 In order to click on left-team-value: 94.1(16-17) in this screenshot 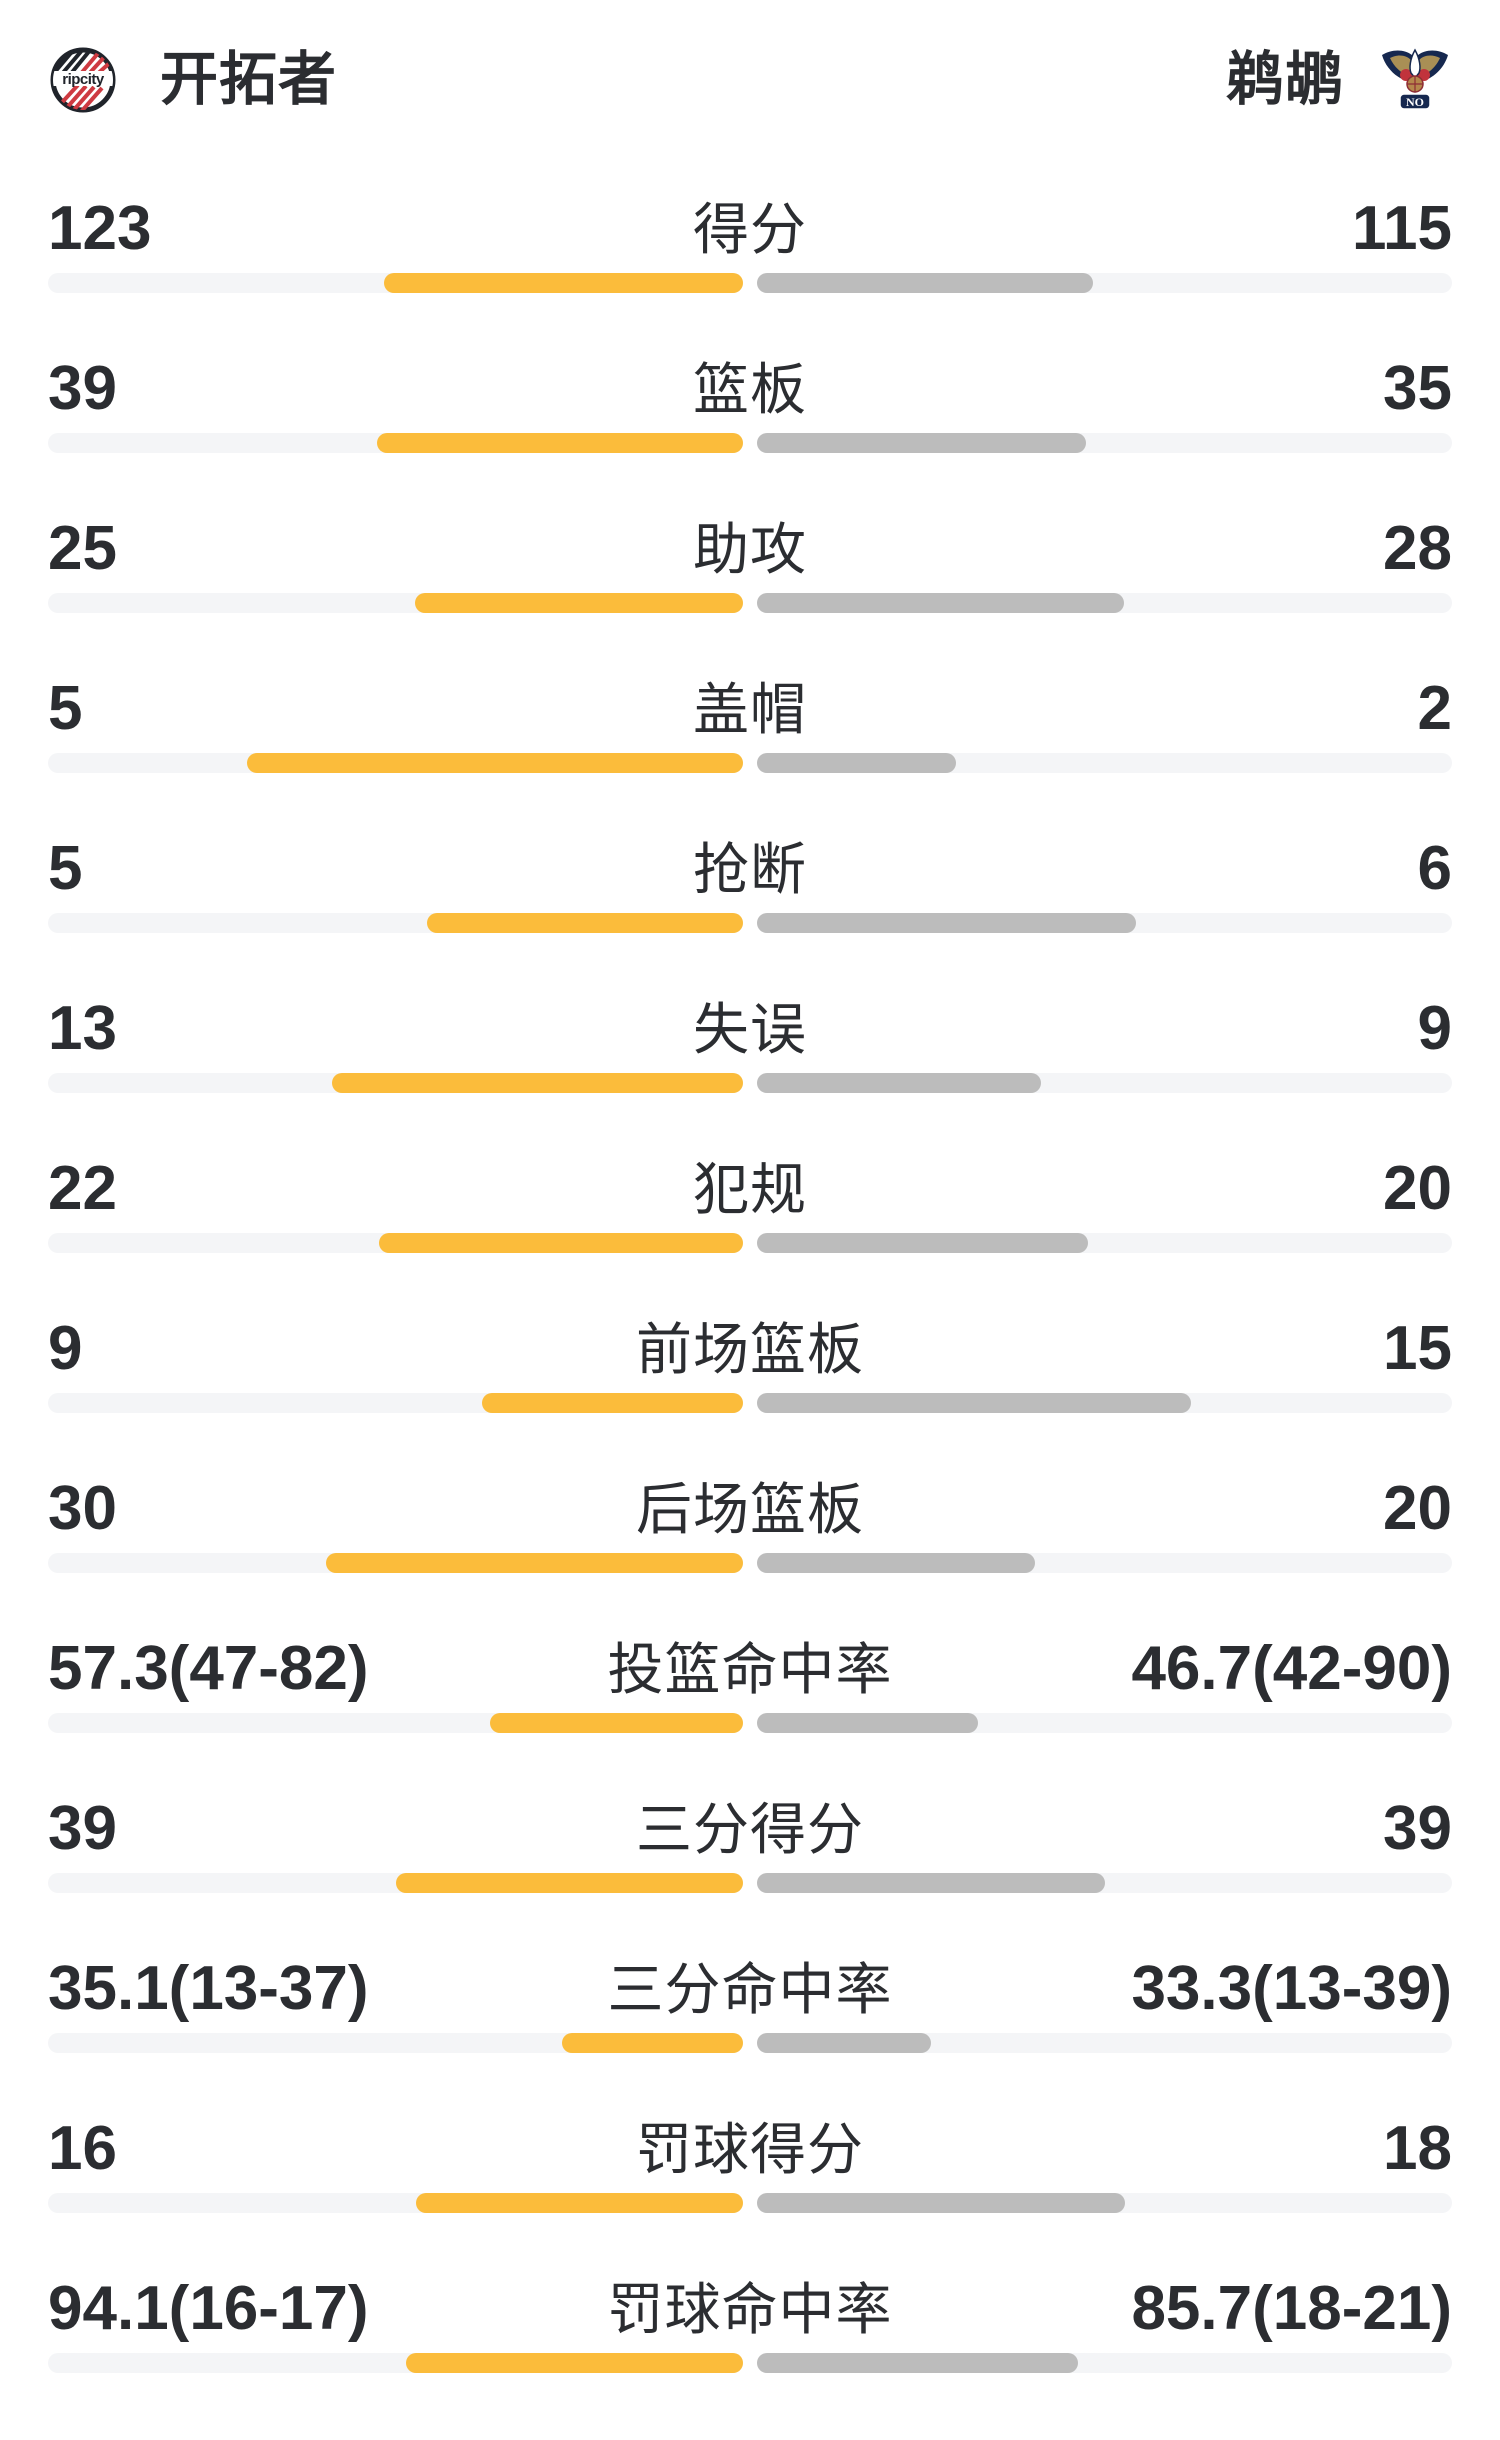, I will do `click(208, 2308)`.